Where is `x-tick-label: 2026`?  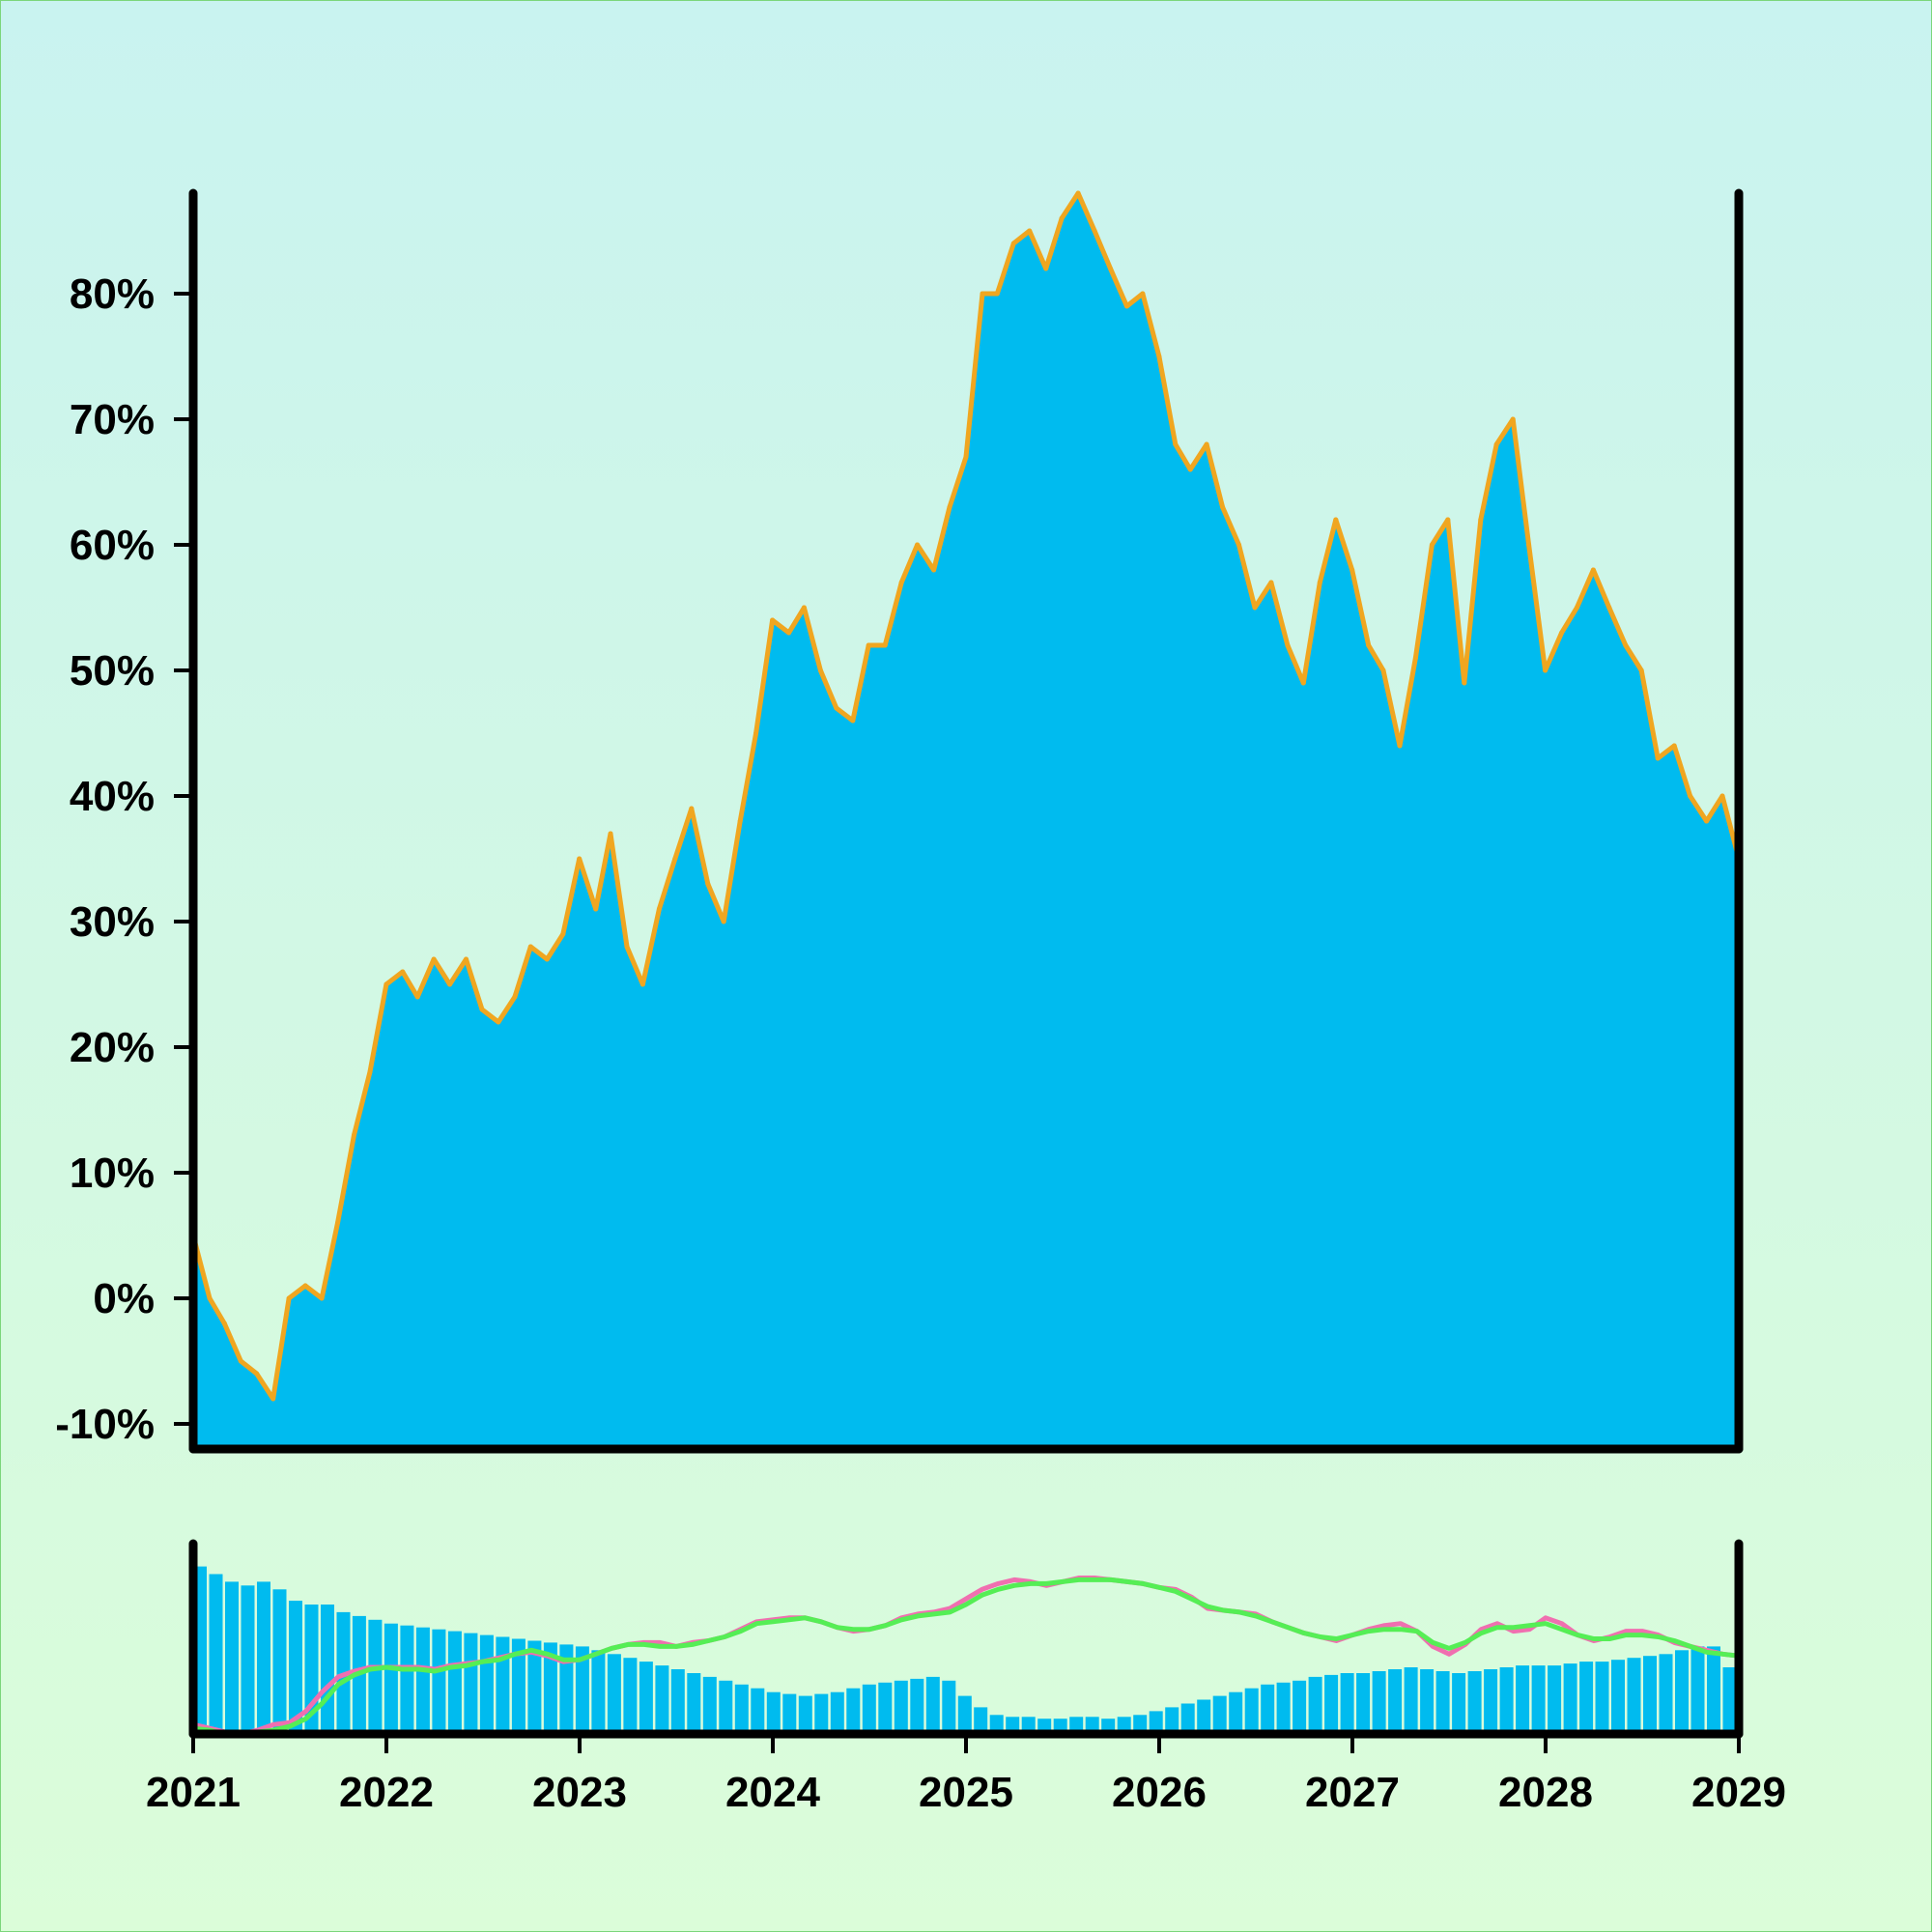 x-tick-label: 2026 is located at coordinates (1159, 1792).